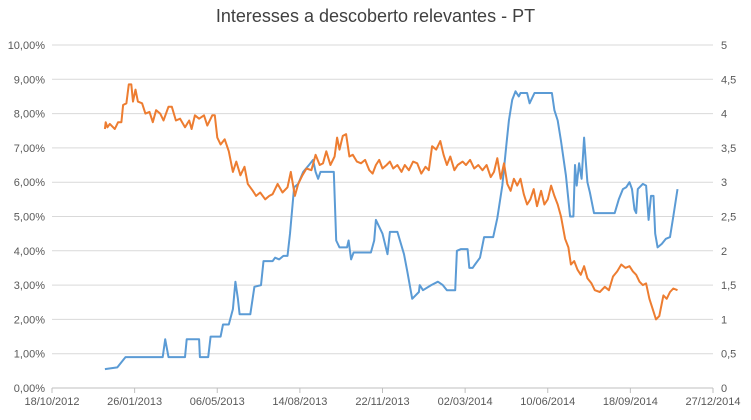 The image size is (751, 420). I want to click on y-right-tick-label: 3,5, so click(728, 149).